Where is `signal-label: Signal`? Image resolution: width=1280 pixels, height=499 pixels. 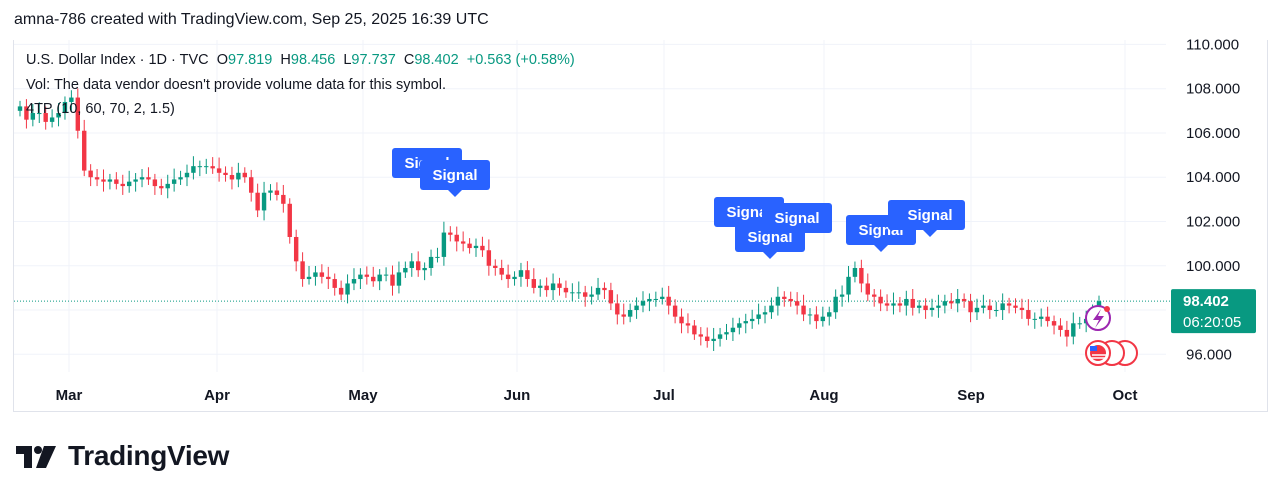 signal-label: Signal is located at coordinates (797, 218).